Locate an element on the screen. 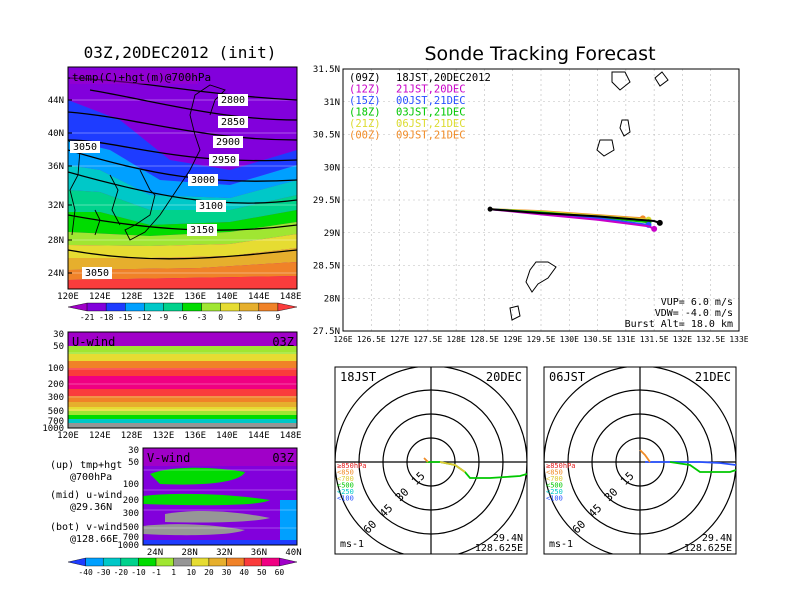 Image resolution: width=792 pixels, height=612 pixels. polar-right-date: 21DEC is located at coordinates (713, 377).